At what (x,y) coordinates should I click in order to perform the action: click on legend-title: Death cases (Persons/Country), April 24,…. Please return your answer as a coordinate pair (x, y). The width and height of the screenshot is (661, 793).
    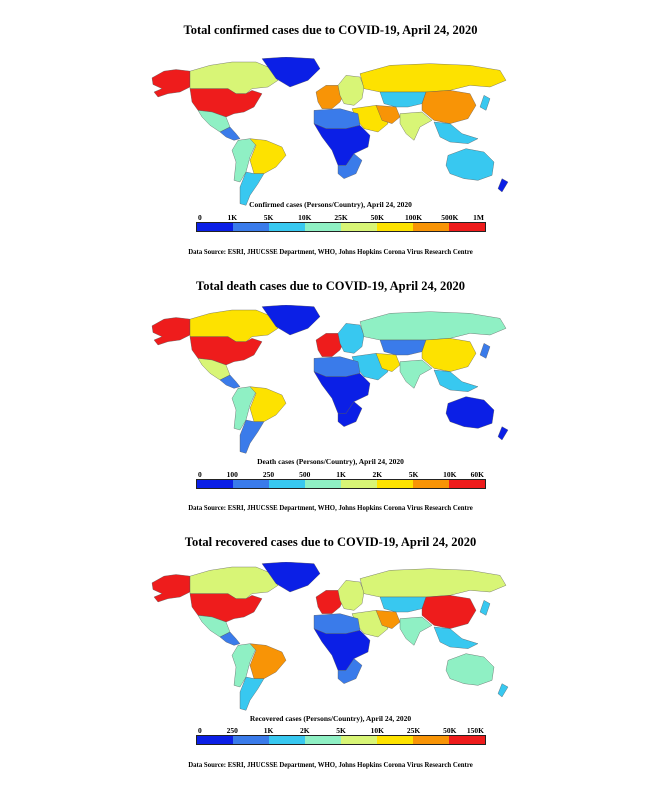
    Looking at the image, I should click on (330, 461).